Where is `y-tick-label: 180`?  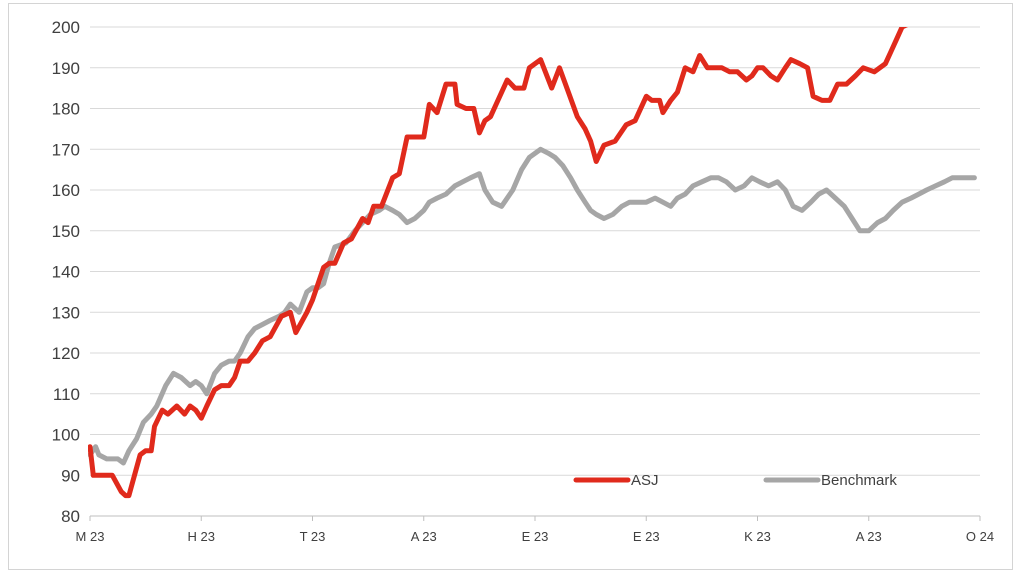
y-tick-label: 180 is located at coordinates (66, 109).